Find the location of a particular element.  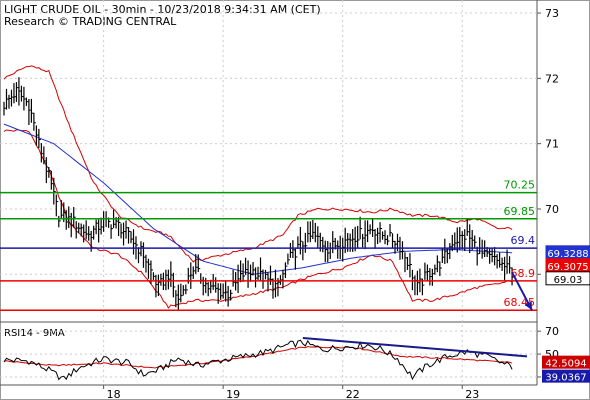

rsi-marker-label: 39.0367 is located at coordinates (565, 378).